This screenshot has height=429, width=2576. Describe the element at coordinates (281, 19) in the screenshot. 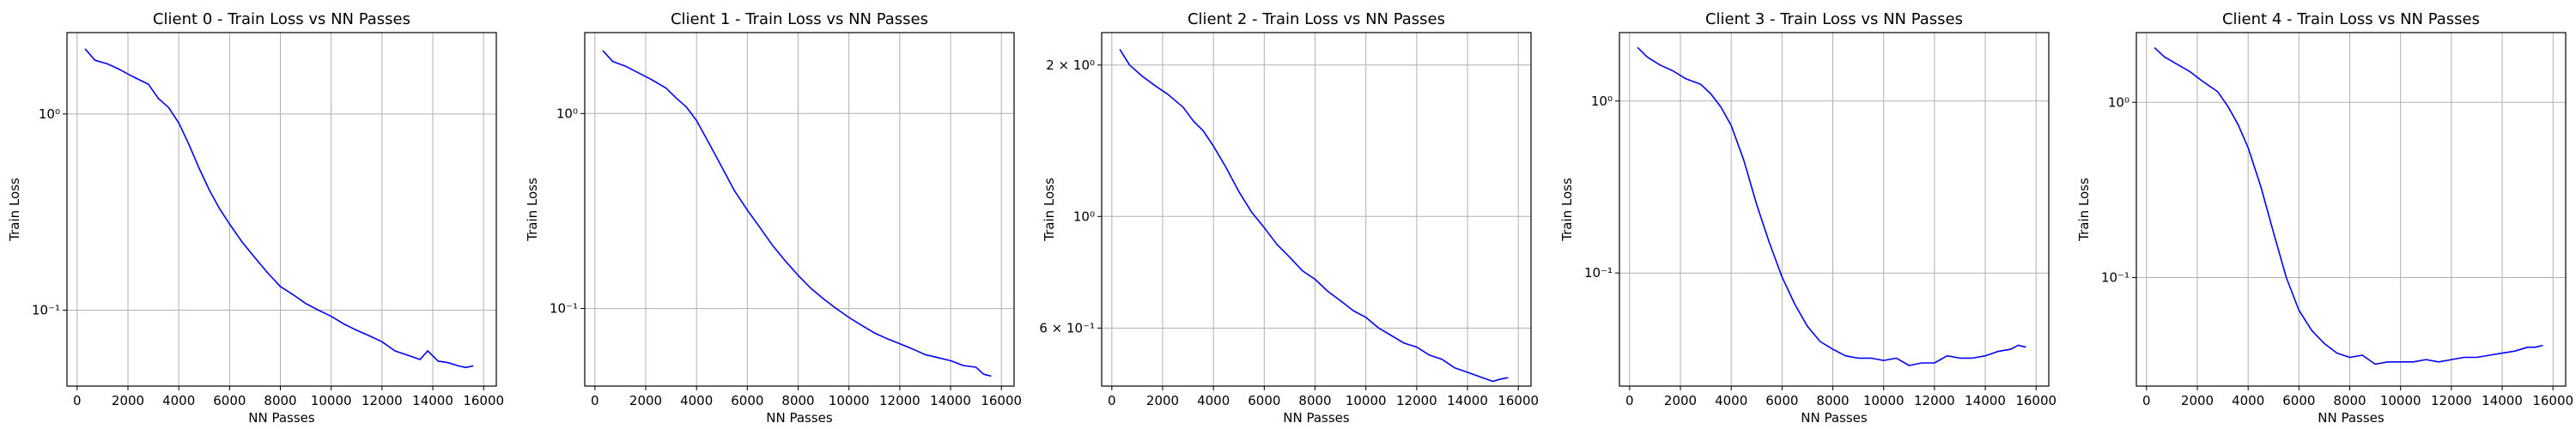

I see `chart-title: Client 0 - Train Loss vs NN Passes` at that location.